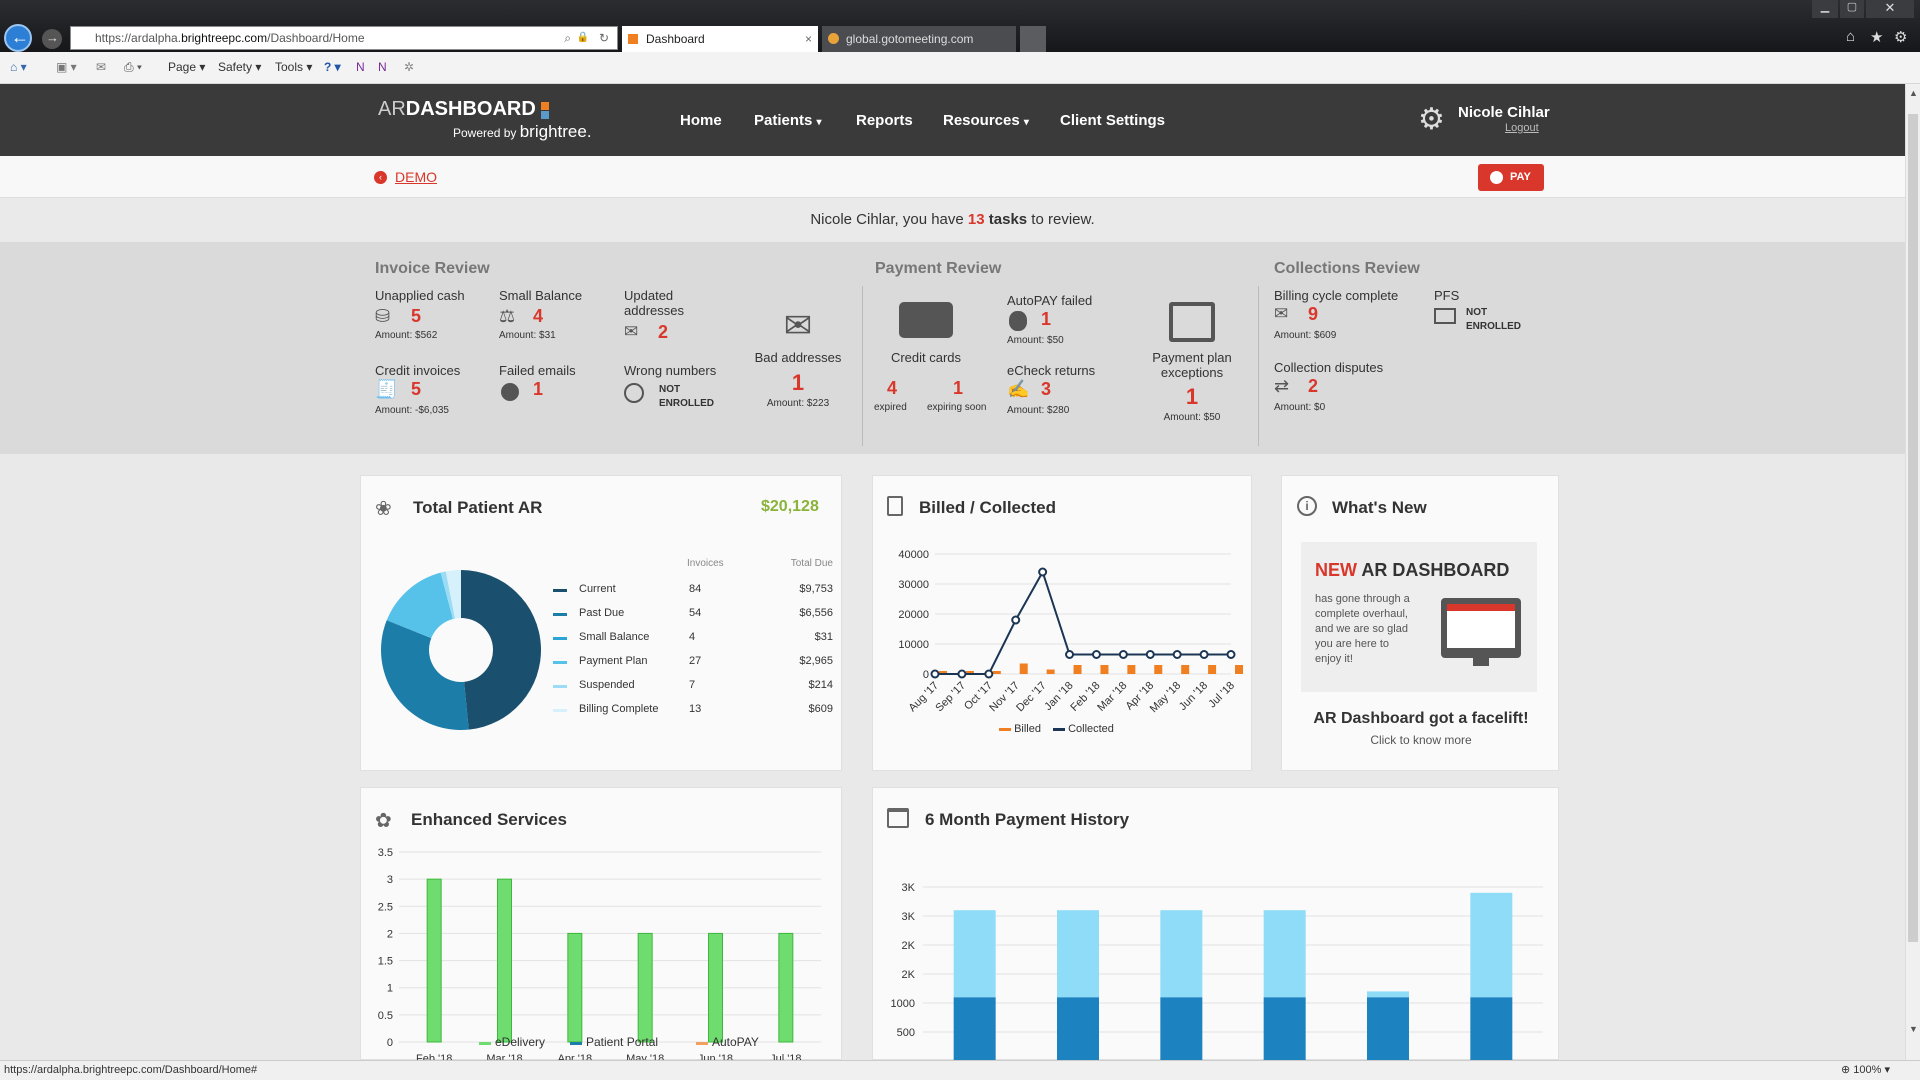  I want to click on tab-dashboard: Dashboard ×, so click(720, 39).